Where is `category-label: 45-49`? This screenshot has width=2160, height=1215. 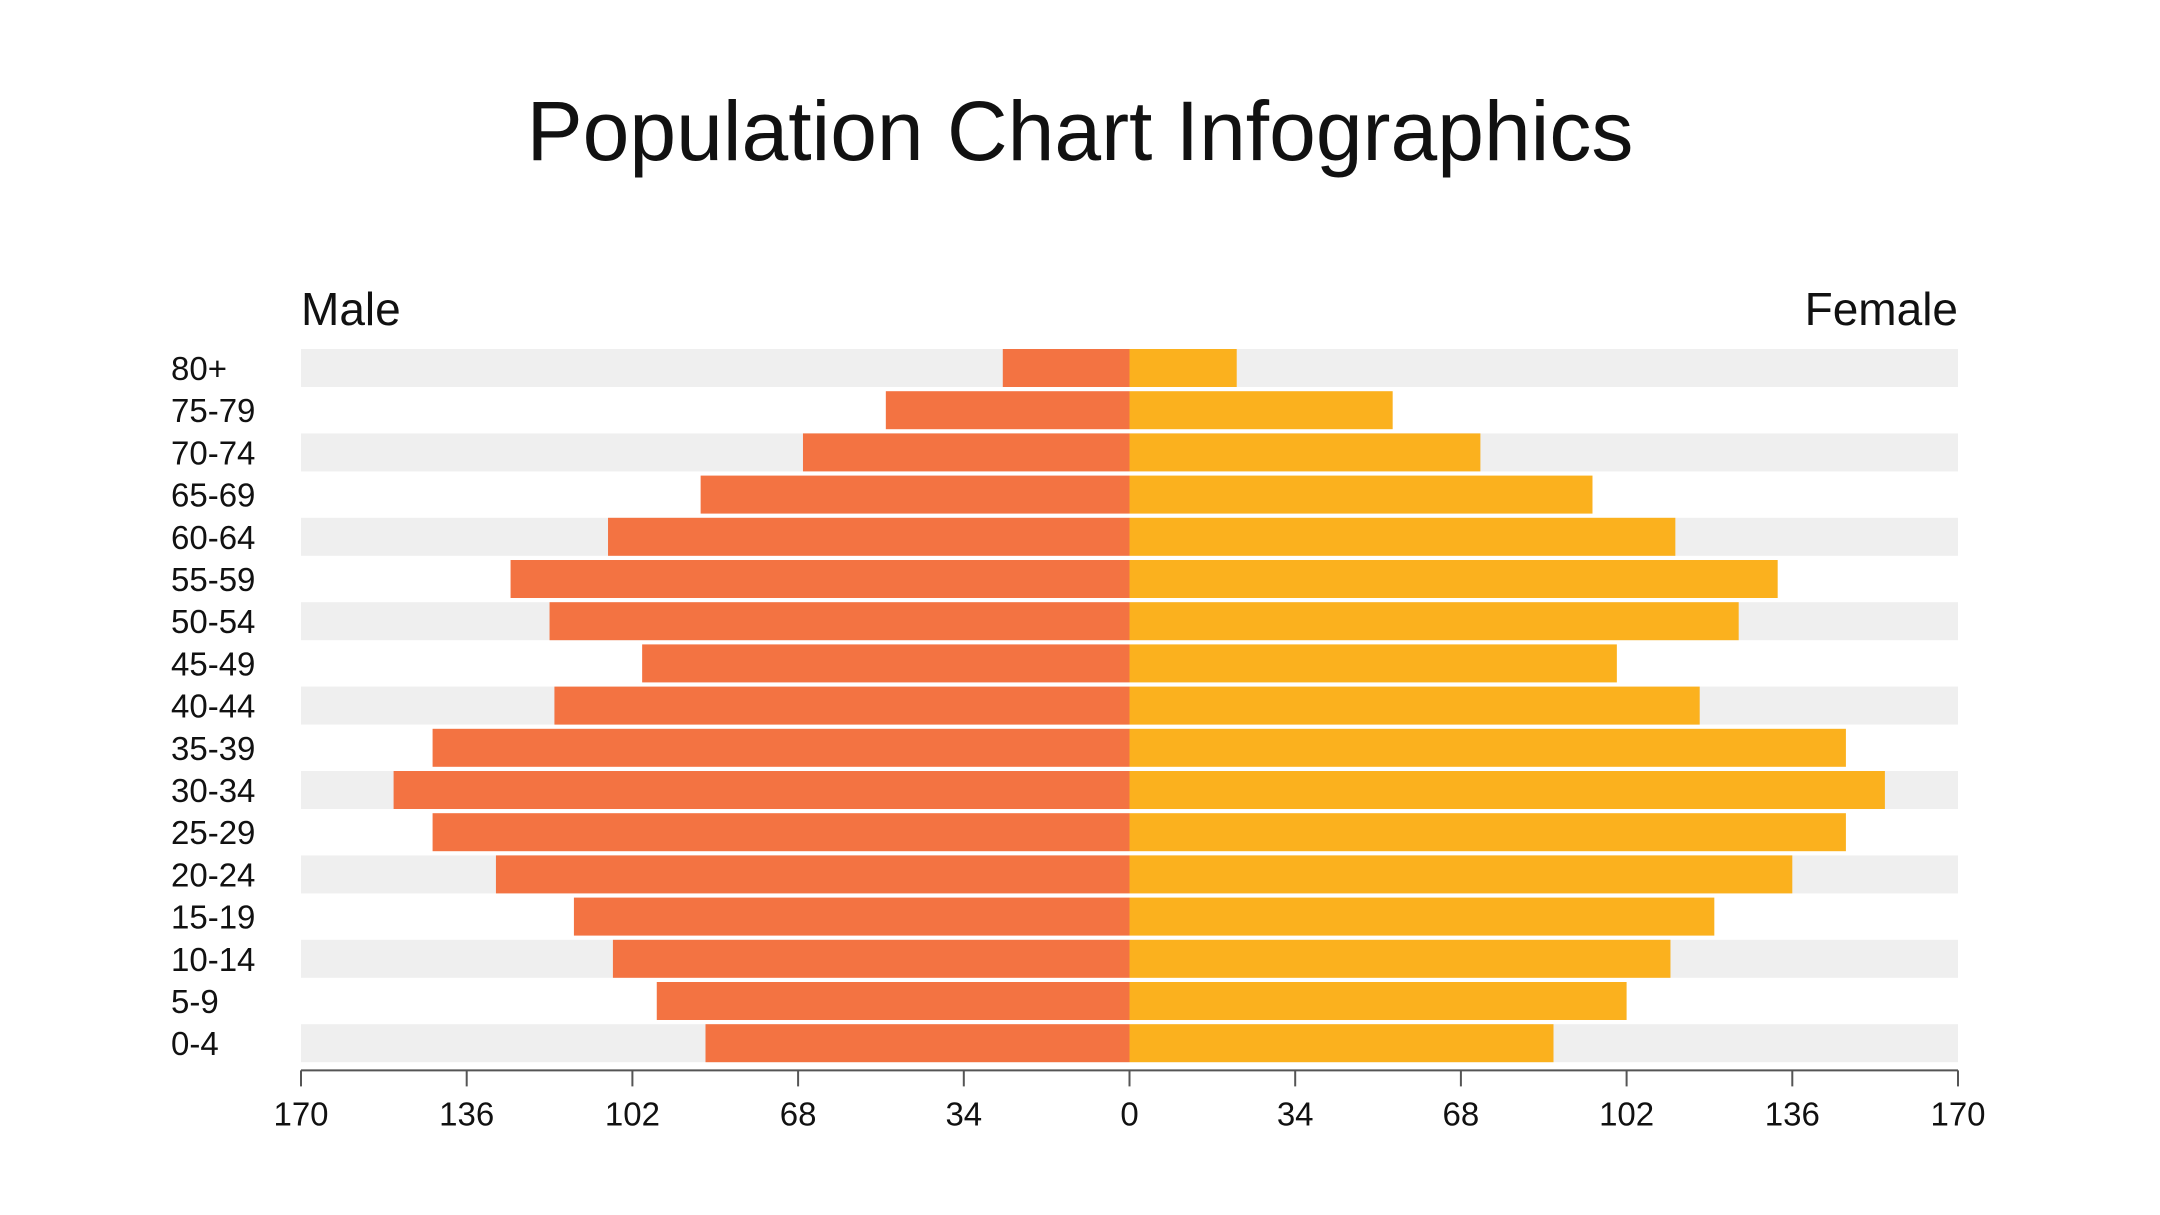
category-label: 45-49 is located at coordinates (213, 663).